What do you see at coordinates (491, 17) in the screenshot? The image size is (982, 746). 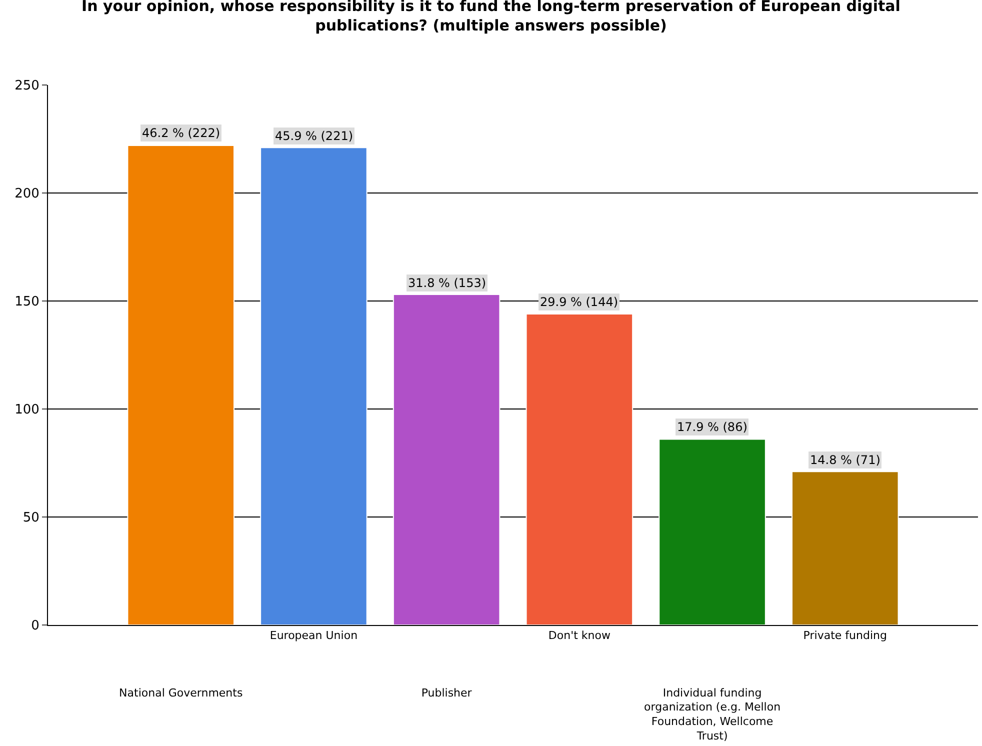 I see `chart-title: In your opinion, whose responsibility is it to fund the long-term preservation of European digital publications? (multiple answers possible)` at bounding box center [491, 17].